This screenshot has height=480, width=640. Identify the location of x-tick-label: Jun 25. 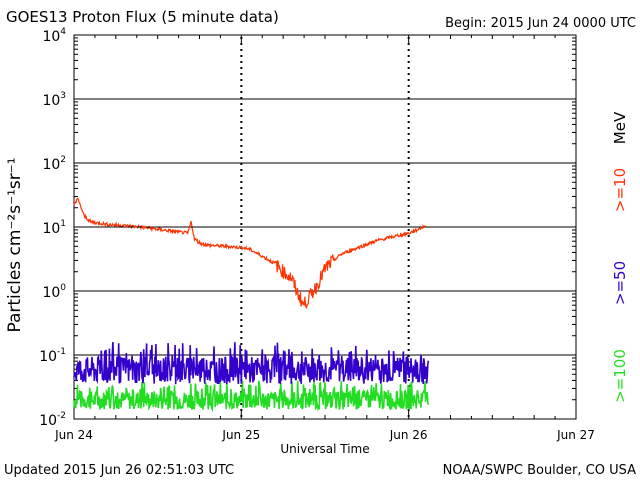
(240, 435).